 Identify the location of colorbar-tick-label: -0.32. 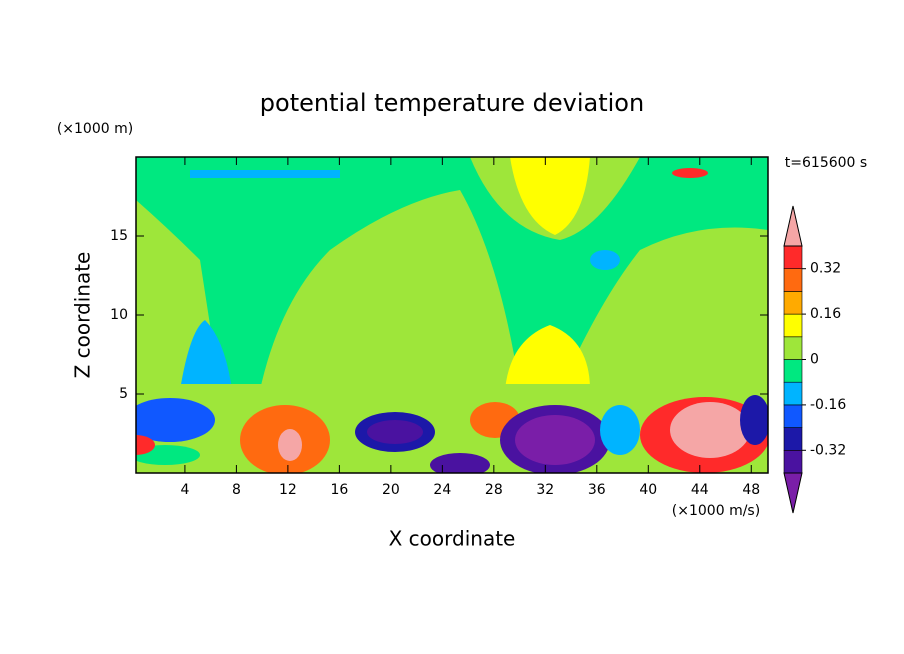
(828, 450).